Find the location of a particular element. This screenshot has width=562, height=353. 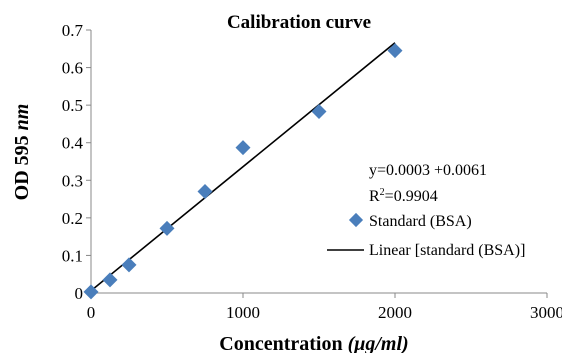

legend: Standard (BSA) Linear [standard (BSA)] is located at coordinates (426, 235).